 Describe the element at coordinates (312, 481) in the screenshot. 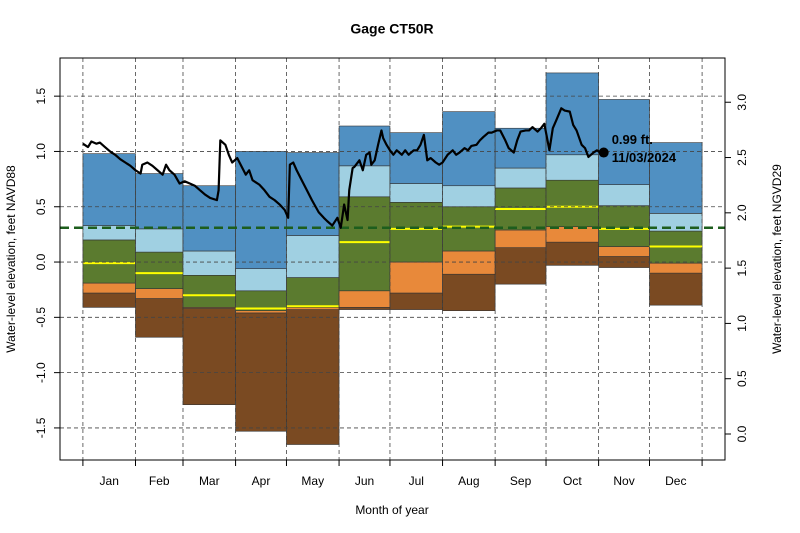

I see `x-tick-label: May` at that location.